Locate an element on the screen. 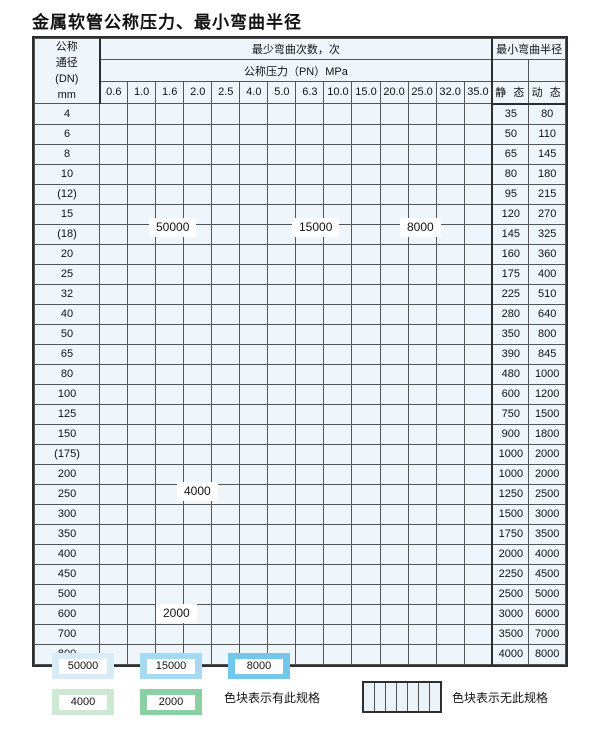  cell-dn200-pn35.0 is located at coordinates (478, 474).